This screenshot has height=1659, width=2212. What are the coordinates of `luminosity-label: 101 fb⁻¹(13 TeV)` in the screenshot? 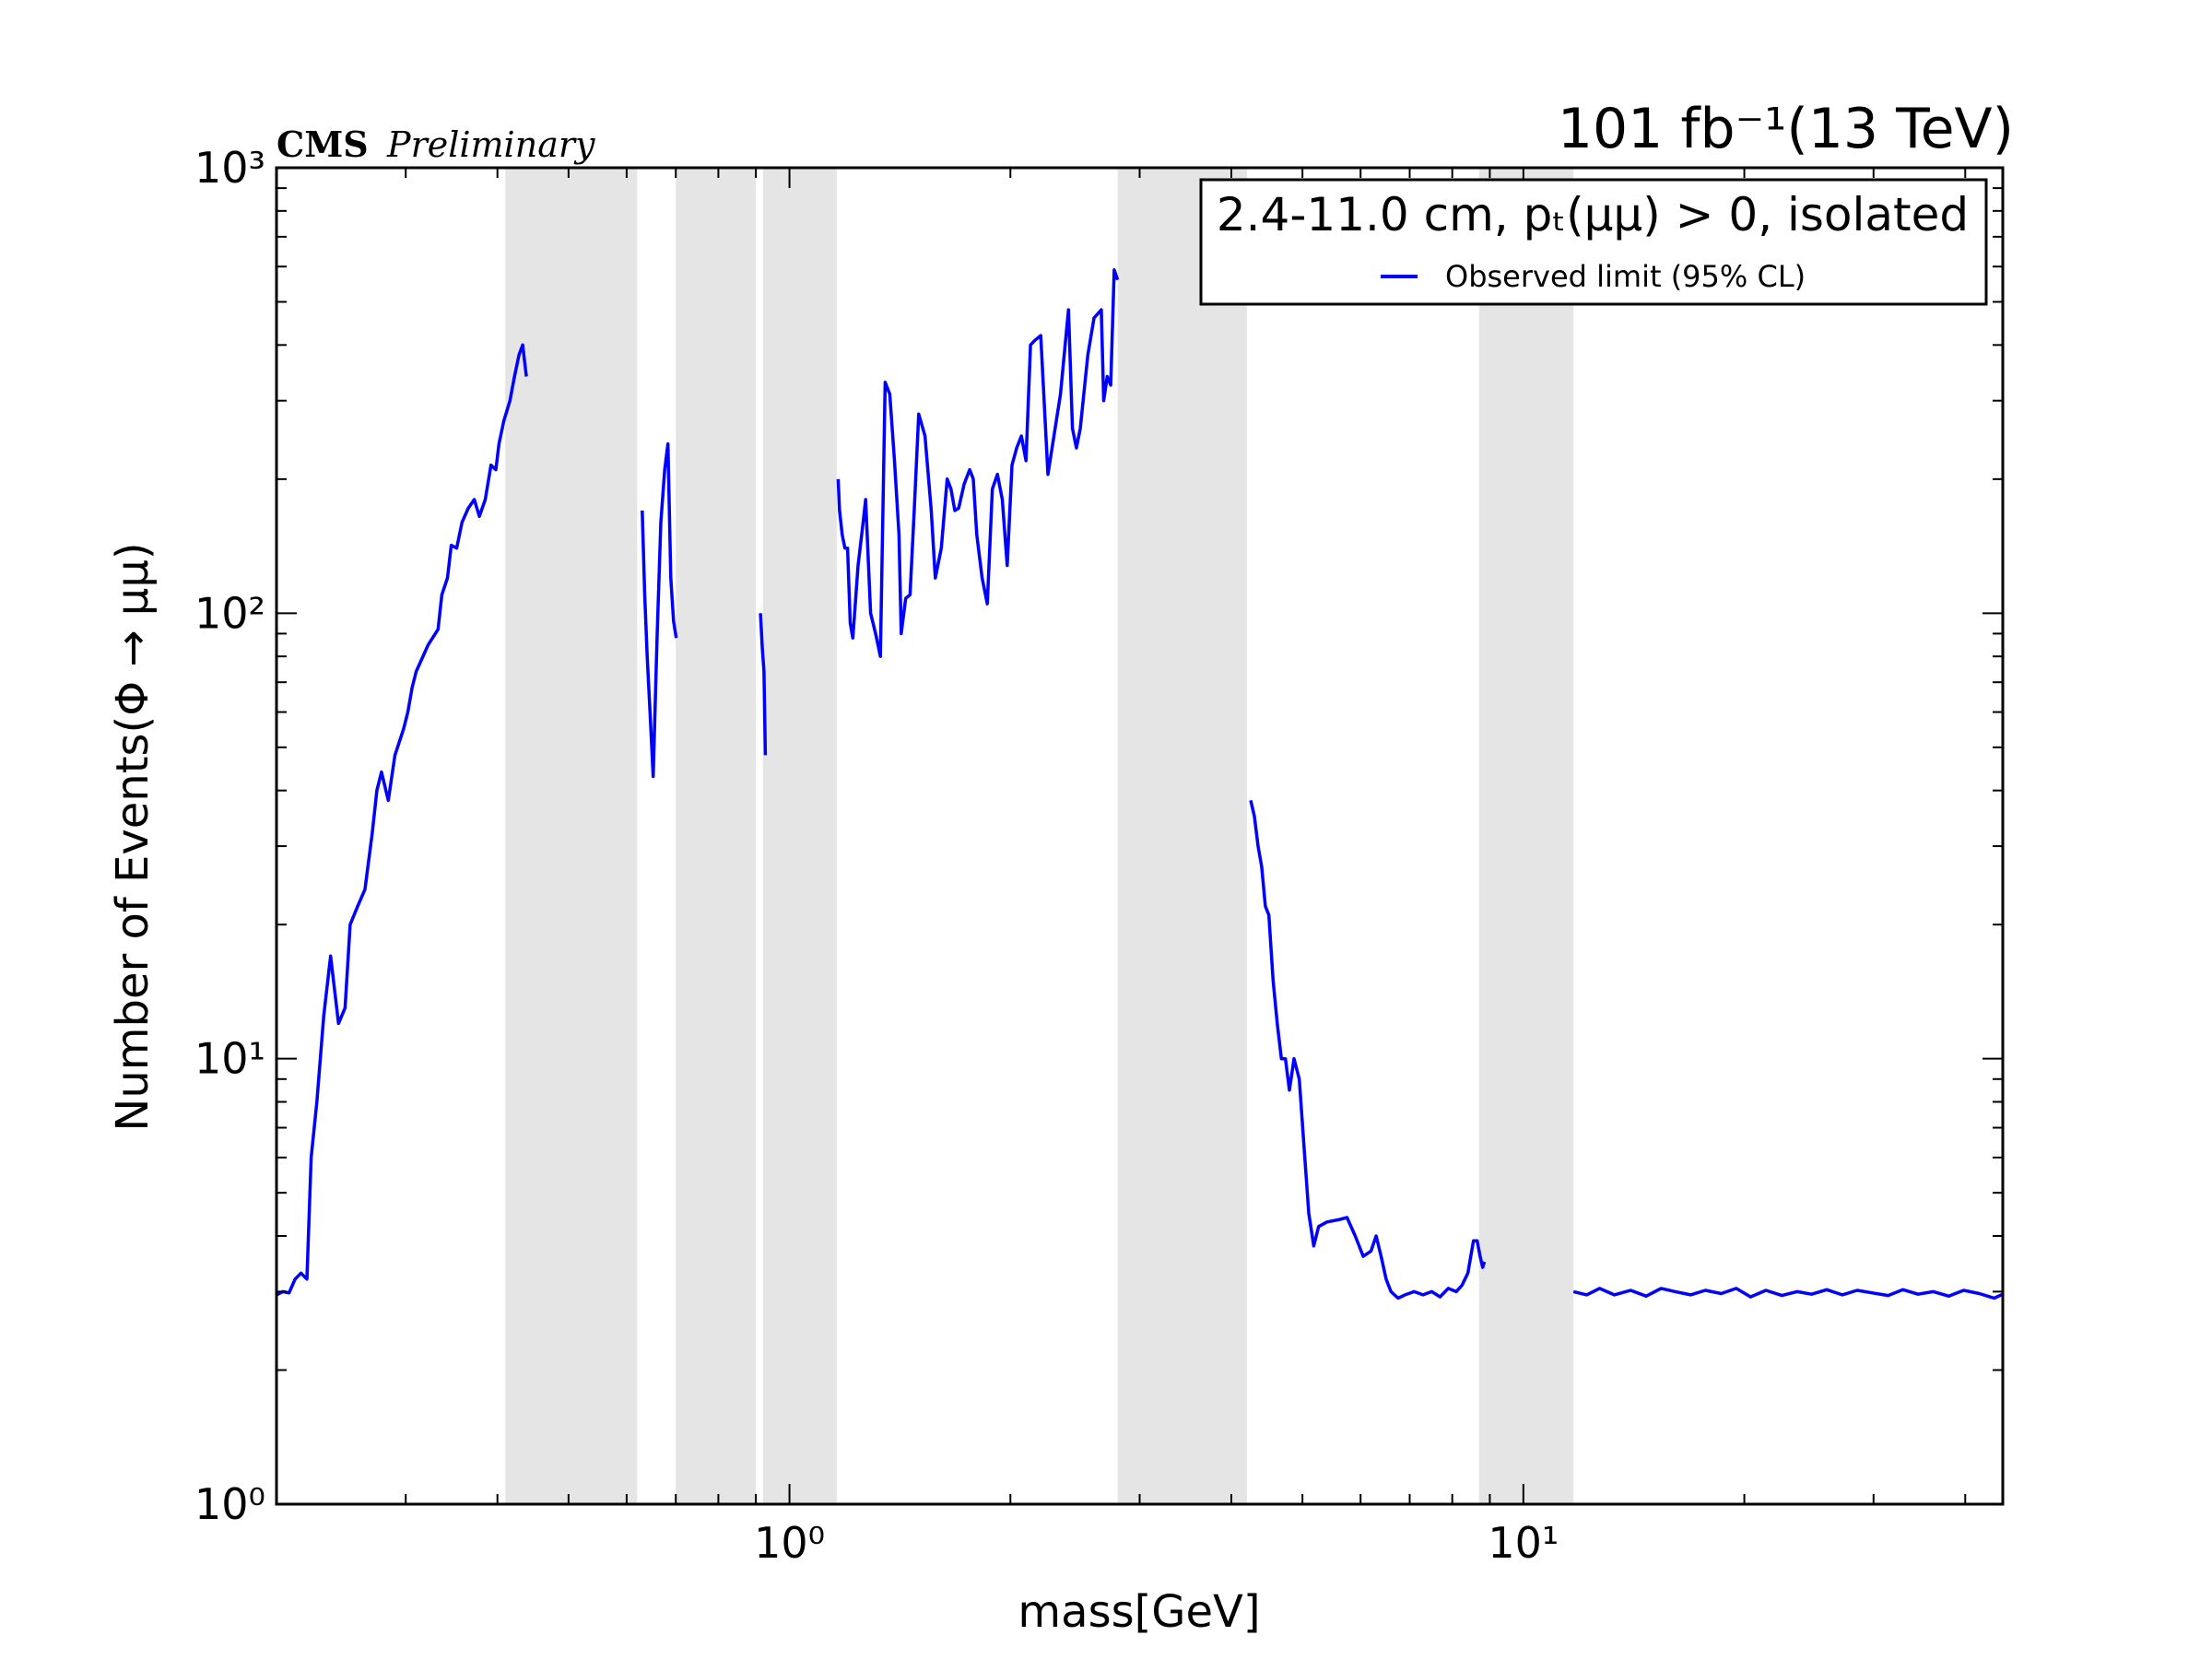 It's located at (1786, 129).